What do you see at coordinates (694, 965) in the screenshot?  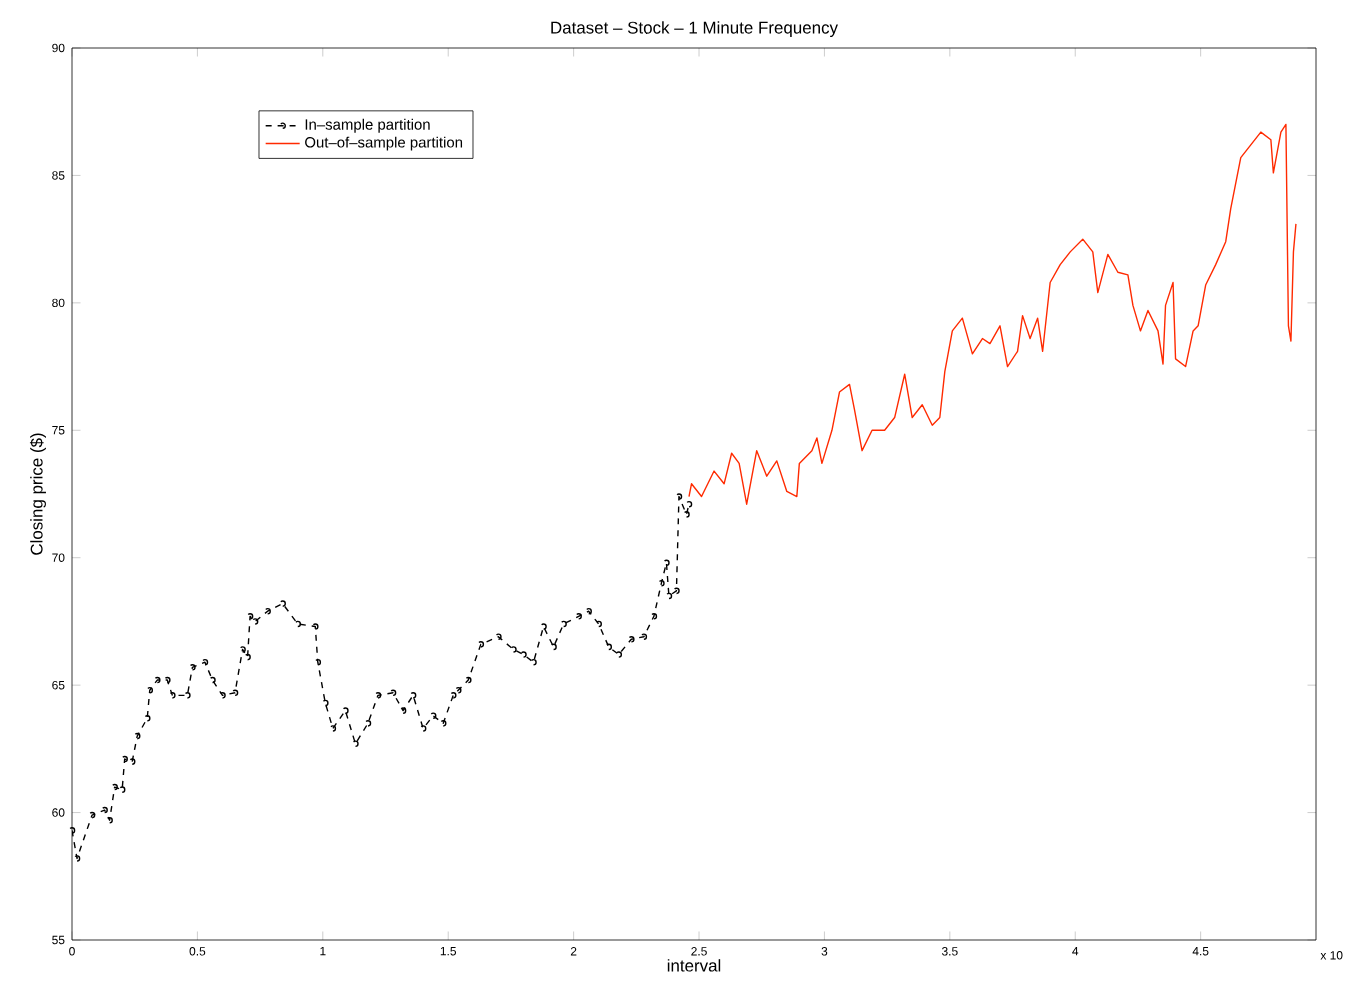 I see `x-axis-title: interval` at bounding box center [694, 965].